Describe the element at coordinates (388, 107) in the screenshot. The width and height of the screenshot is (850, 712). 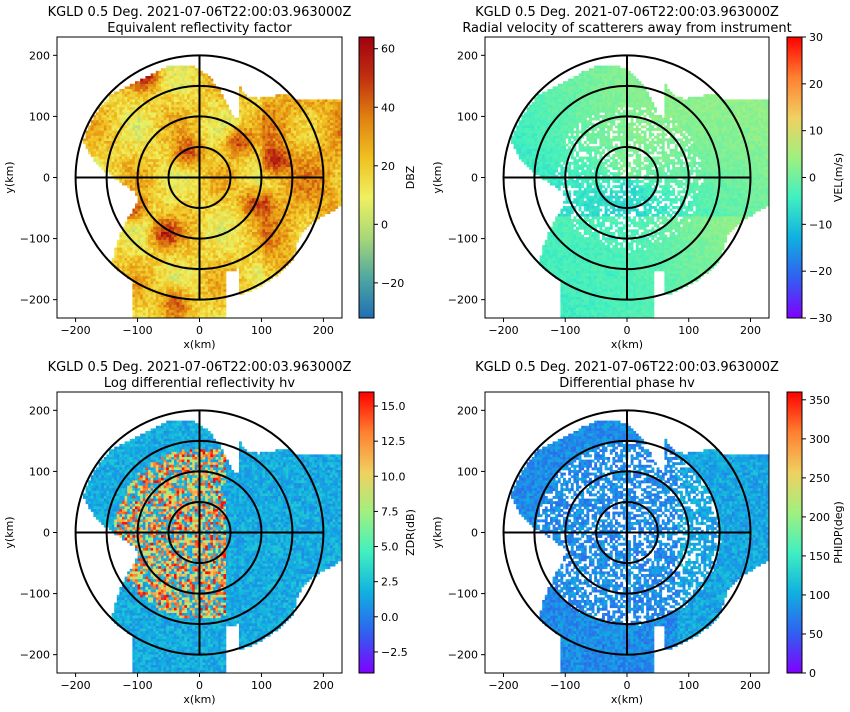
I see `colorbar-tick-label: 40` at that location.